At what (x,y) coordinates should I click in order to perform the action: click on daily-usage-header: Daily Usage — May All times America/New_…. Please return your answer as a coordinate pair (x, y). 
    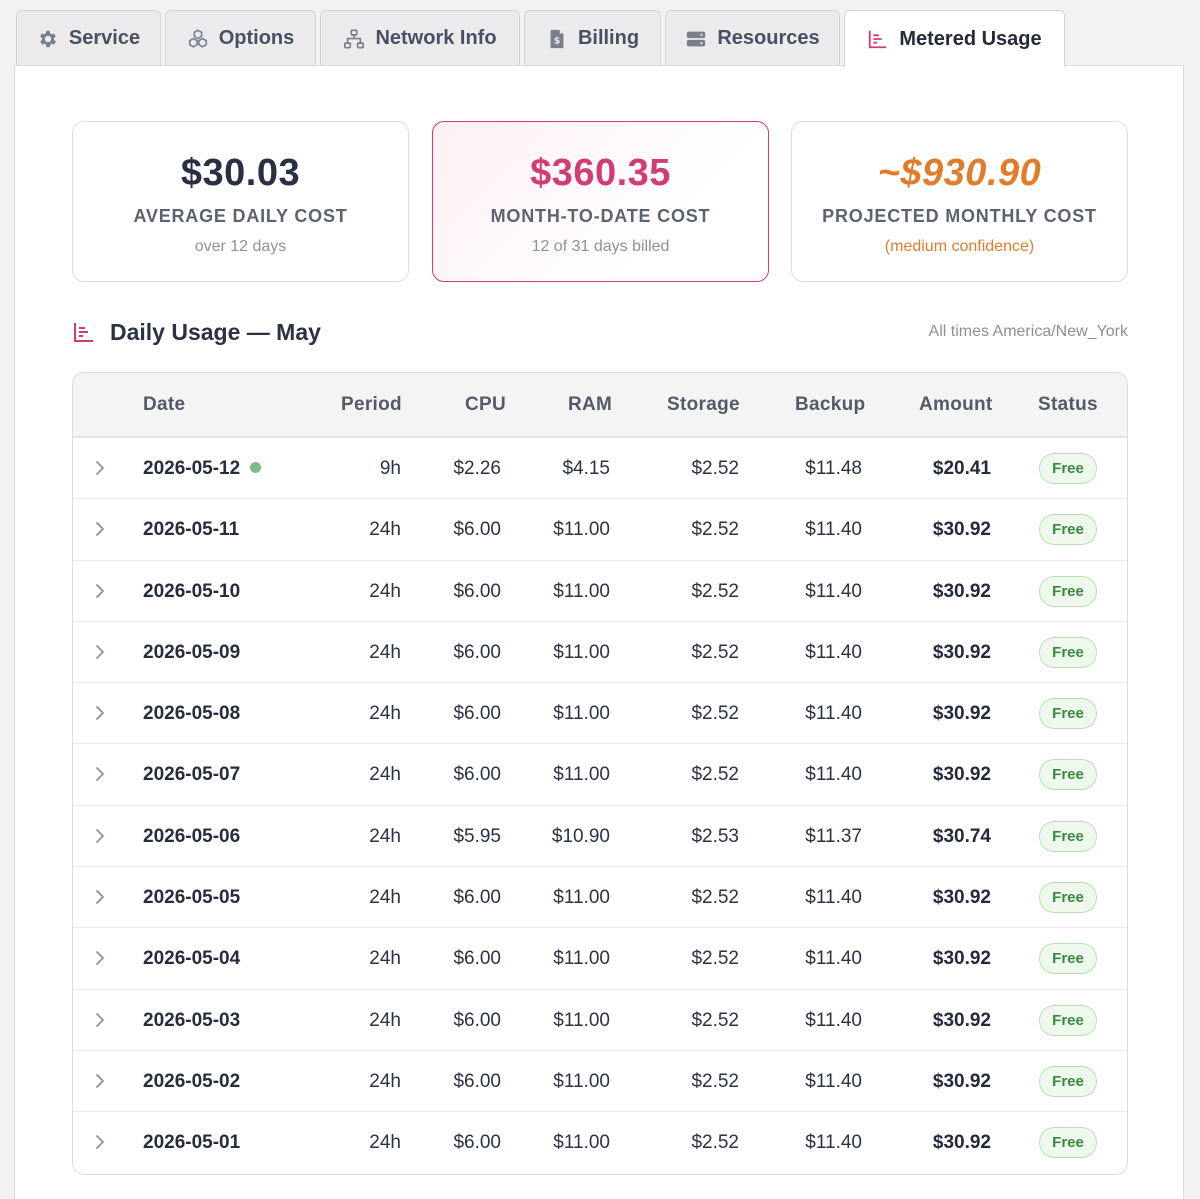
    Looking at the image, I should click on (600, 332).